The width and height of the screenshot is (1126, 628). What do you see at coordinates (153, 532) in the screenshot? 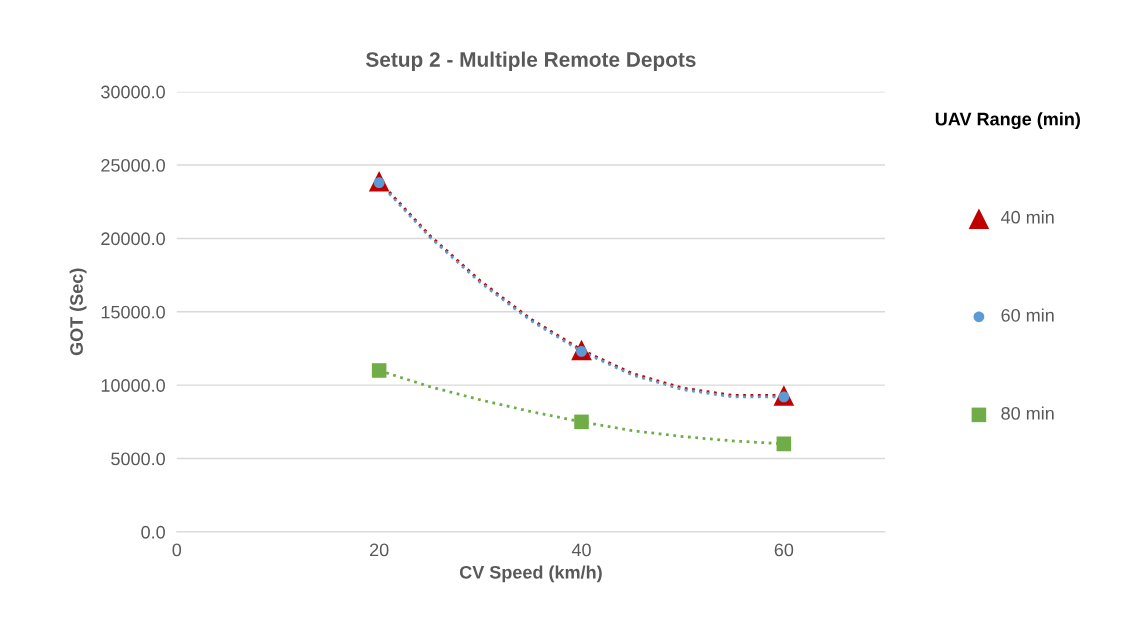
I see `y-tick-label: 0.0` at bounding box center [153, 532].